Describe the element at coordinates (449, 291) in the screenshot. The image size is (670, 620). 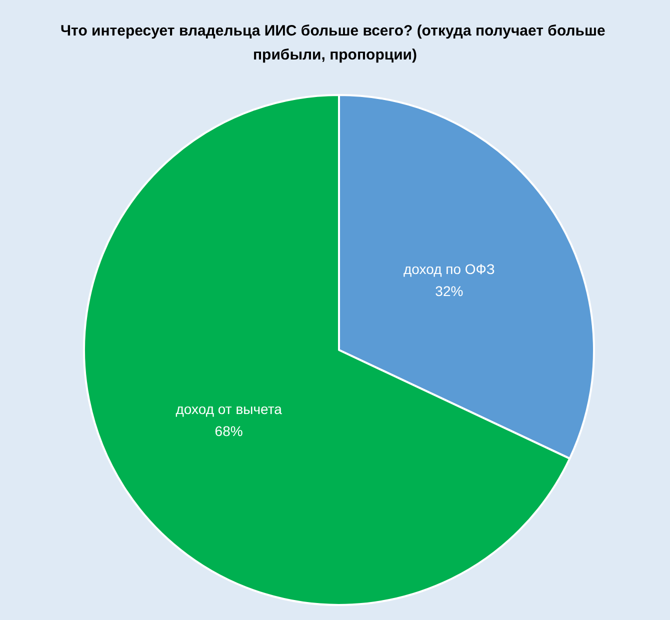
I see `data-label: 32%` at that location.